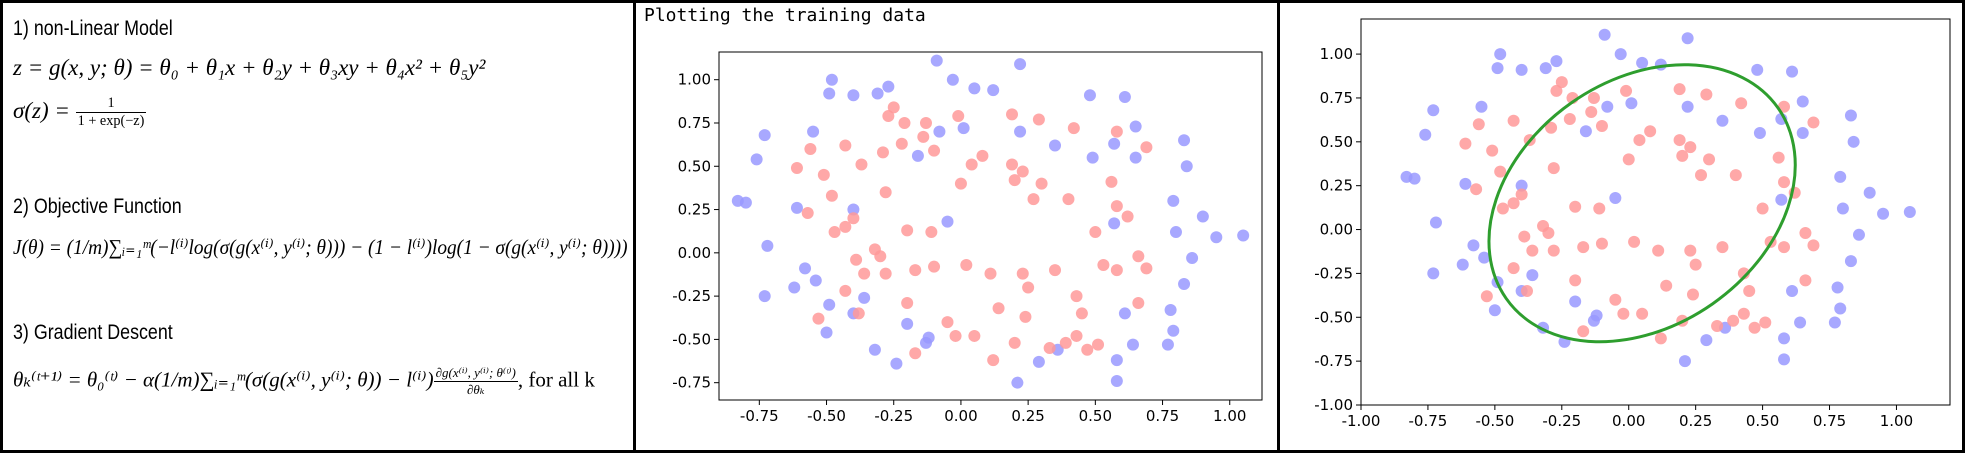 The height and width of the screenshot is (455, 1965). Describe the element at coordinates (1333, 405) in the screenshot. I see `y-tick-label: -1.00` at that location.